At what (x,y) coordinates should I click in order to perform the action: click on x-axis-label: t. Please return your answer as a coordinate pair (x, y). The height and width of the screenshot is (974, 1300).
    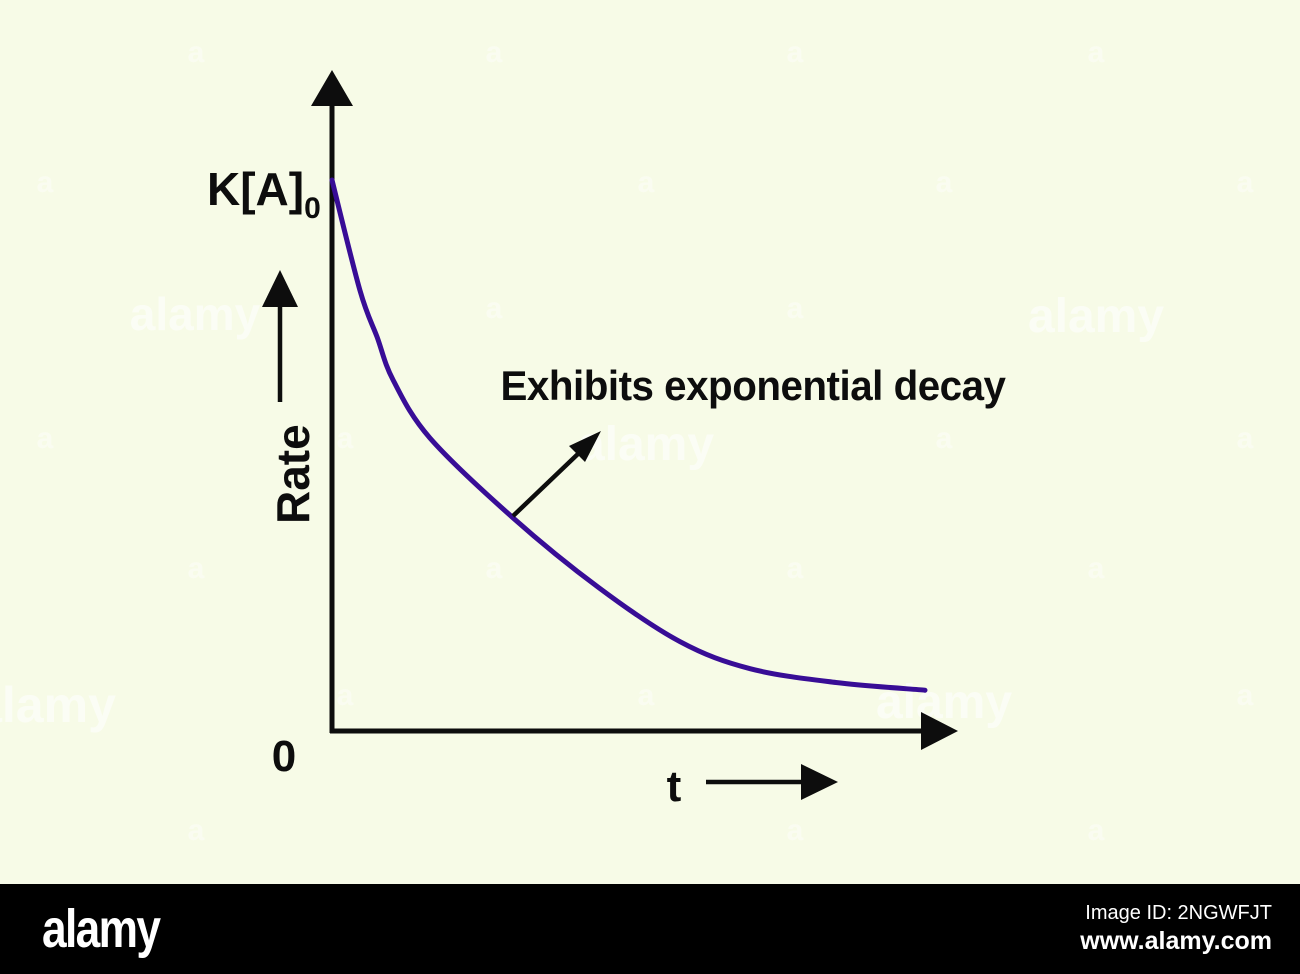
    Looking at the image, I should click on (674, 786).